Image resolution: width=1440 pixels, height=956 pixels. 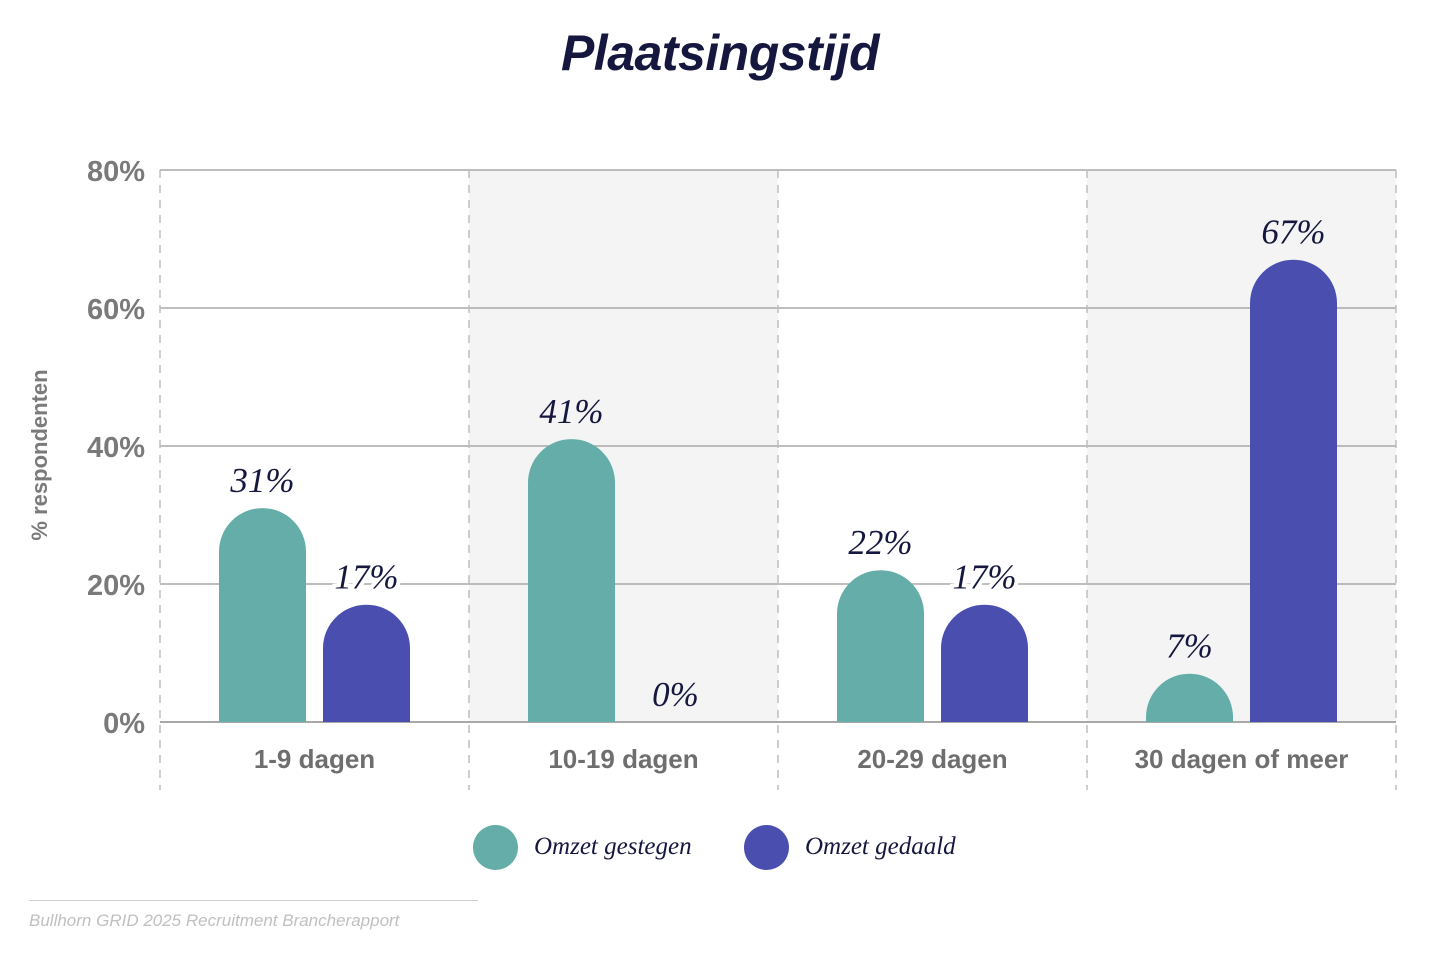 What do you see at coordinates (116, 586) in the screenshot?
I see `y-tick-label: 20%` at bounding box center [116, 586].